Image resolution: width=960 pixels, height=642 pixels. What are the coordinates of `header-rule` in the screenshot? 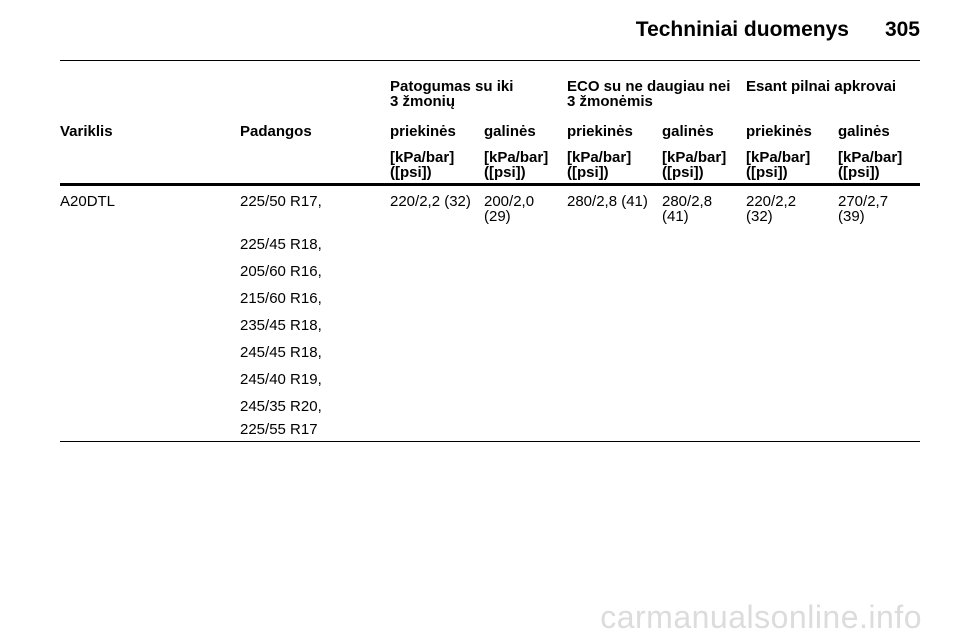 It's located at (490, 184).